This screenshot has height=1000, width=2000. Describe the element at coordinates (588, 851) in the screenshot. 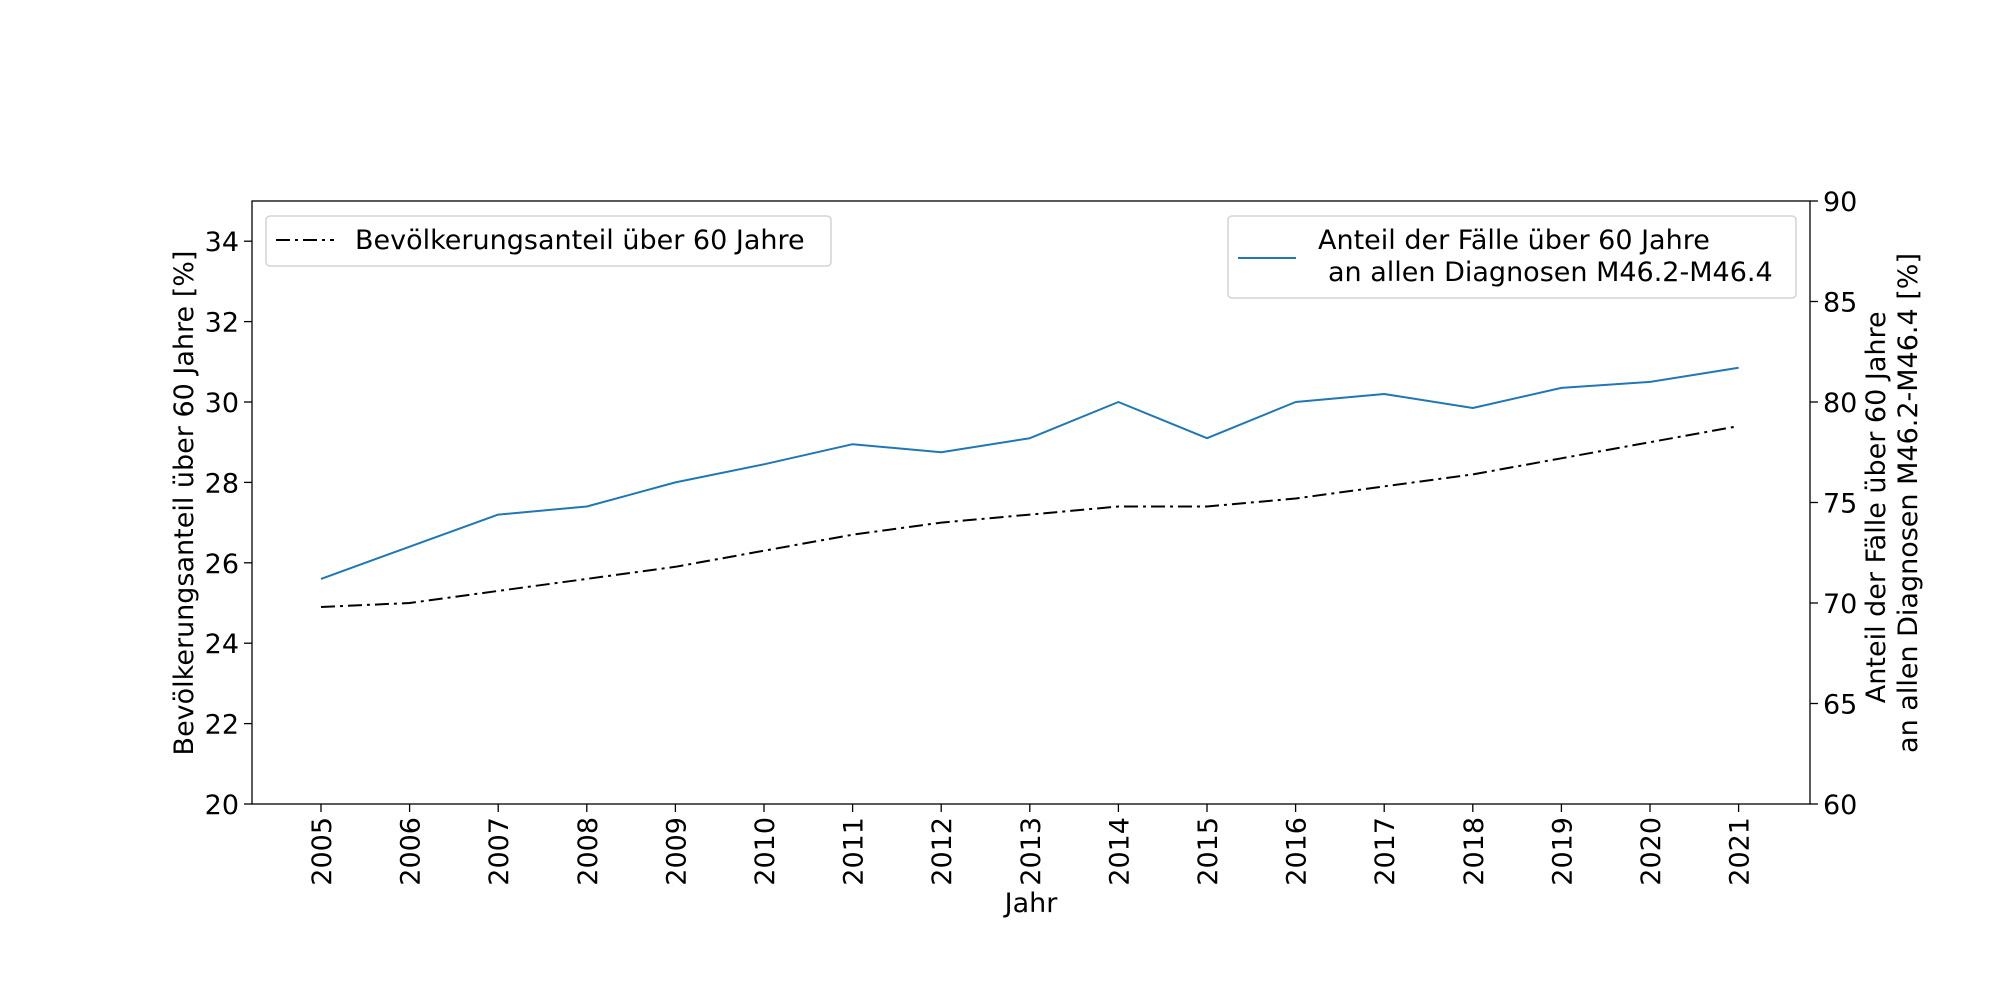

I see `x-tick-label: 2008` at that location.